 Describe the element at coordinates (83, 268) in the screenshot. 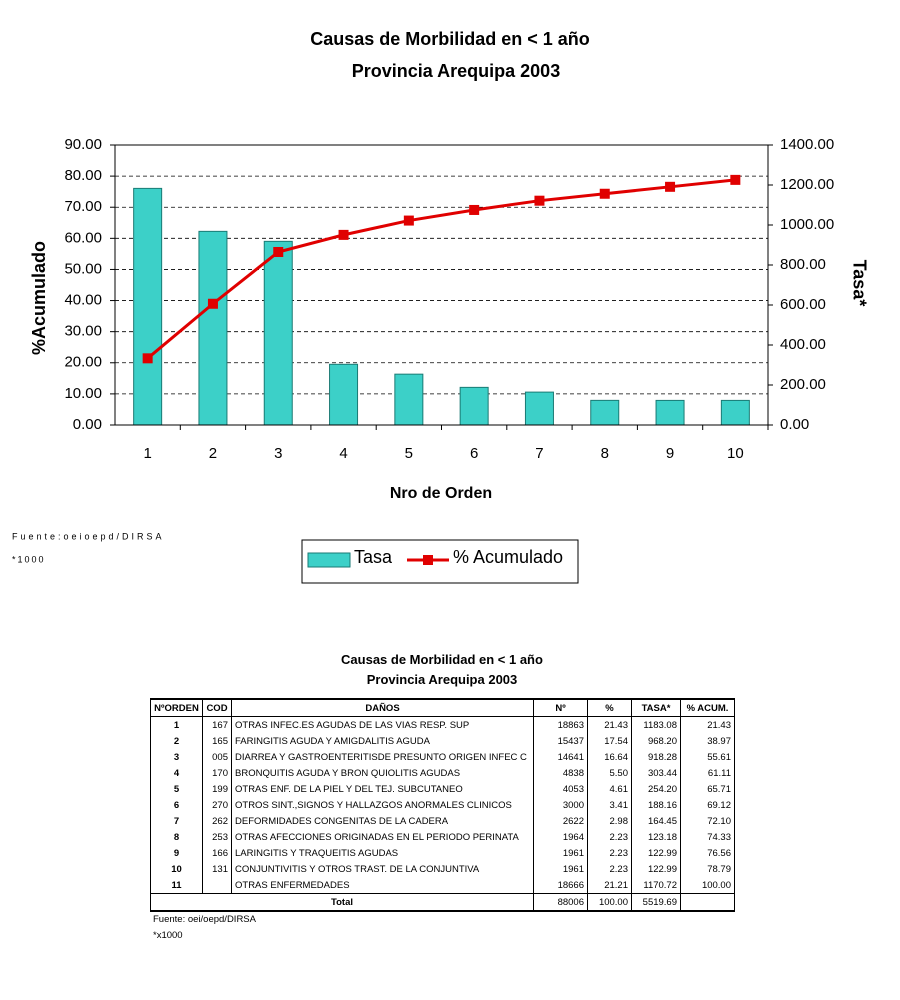

I see `y-tick-label: 50.00` at that location.